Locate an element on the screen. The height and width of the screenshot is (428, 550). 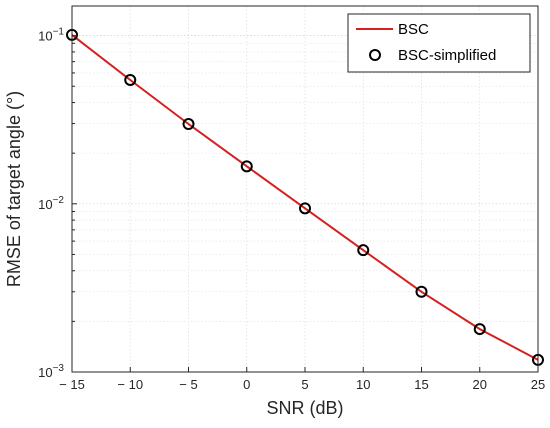
x-tick-label: − 5 is located at coordinates (188, 384).